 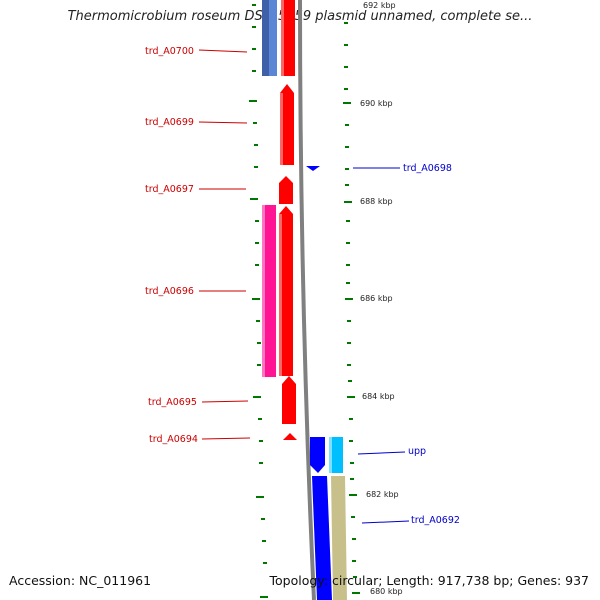 I want to click on gene-arrow-trd_A0694, so click(x=290, y=436).